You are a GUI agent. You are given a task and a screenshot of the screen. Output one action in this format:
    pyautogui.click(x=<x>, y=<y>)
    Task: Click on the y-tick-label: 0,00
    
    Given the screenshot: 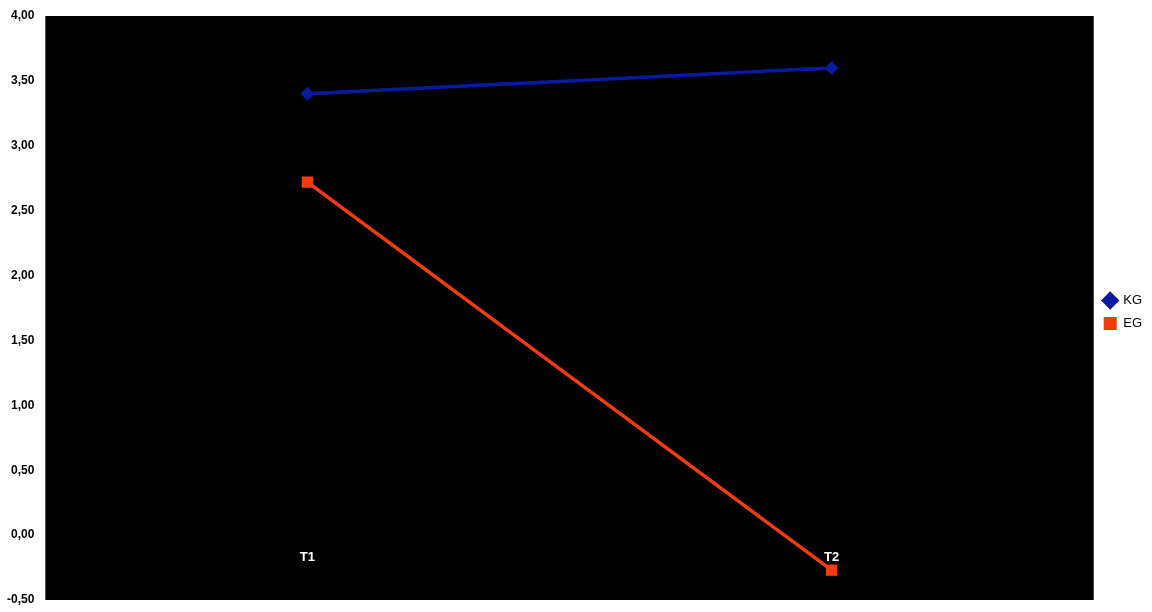 What is the action you would take?
    pyautogui.click(x=22, y=534)
    